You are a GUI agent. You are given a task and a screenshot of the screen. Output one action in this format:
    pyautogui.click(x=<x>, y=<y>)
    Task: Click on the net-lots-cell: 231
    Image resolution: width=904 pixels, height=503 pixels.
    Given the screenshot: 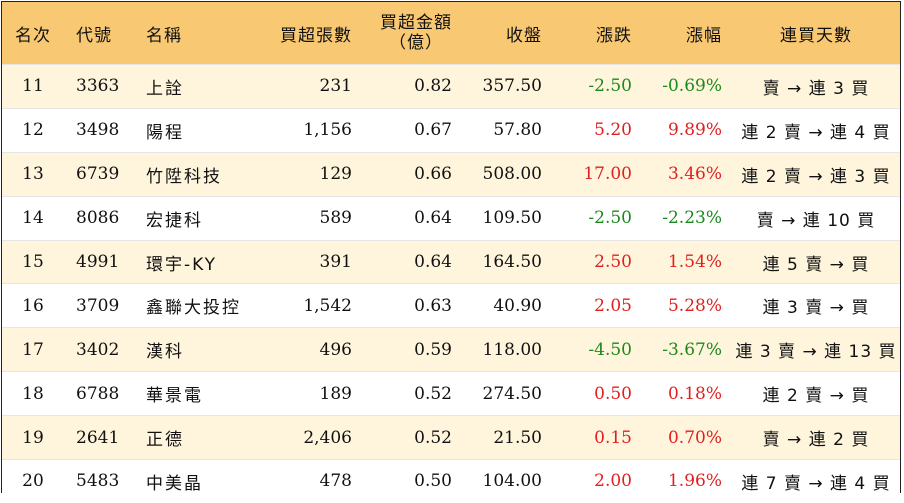 What is the action you would take?
    pyautogui.click(x=307, y=86)
    